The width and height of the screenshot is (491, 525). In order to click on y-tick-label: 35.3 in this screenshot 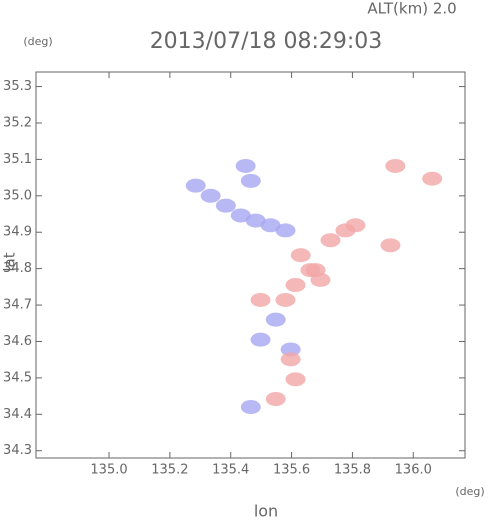, I will do `click(17, 86)`.